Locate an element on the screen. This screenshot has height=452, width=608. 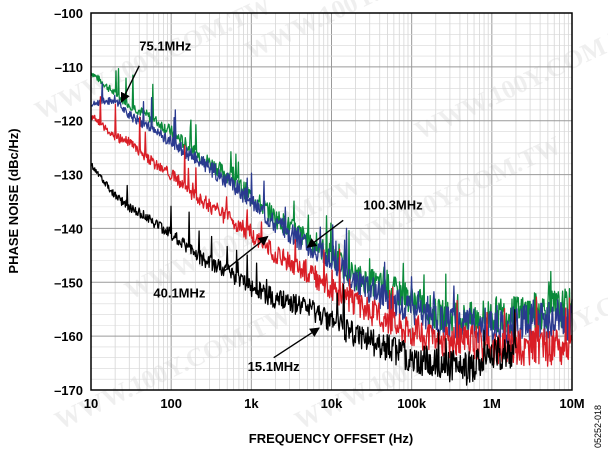
x-tick-label: 1M is located at coordinates (492, 403).